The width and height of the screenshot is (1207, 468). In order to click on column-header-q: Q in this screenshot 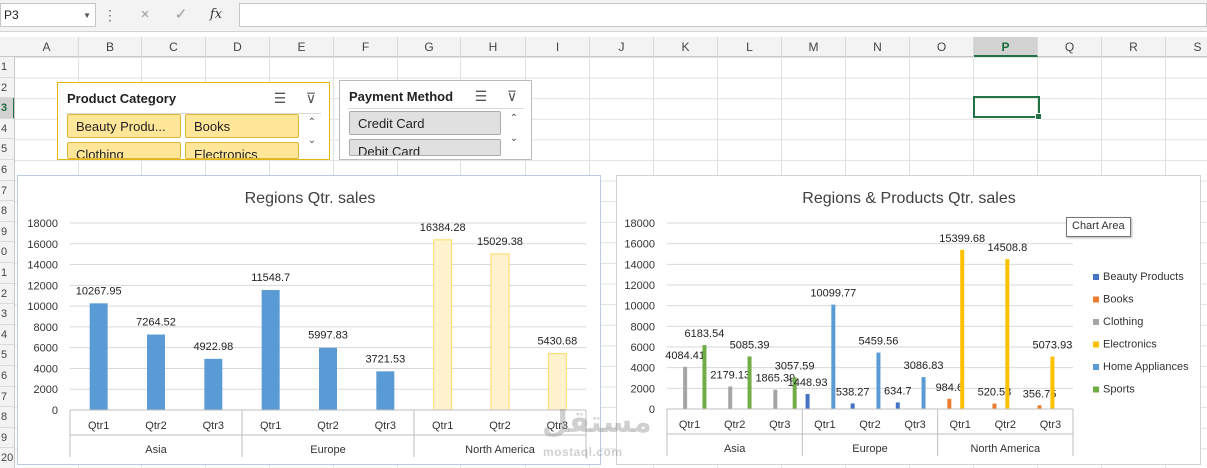, I will do `click(1070, 47)`.